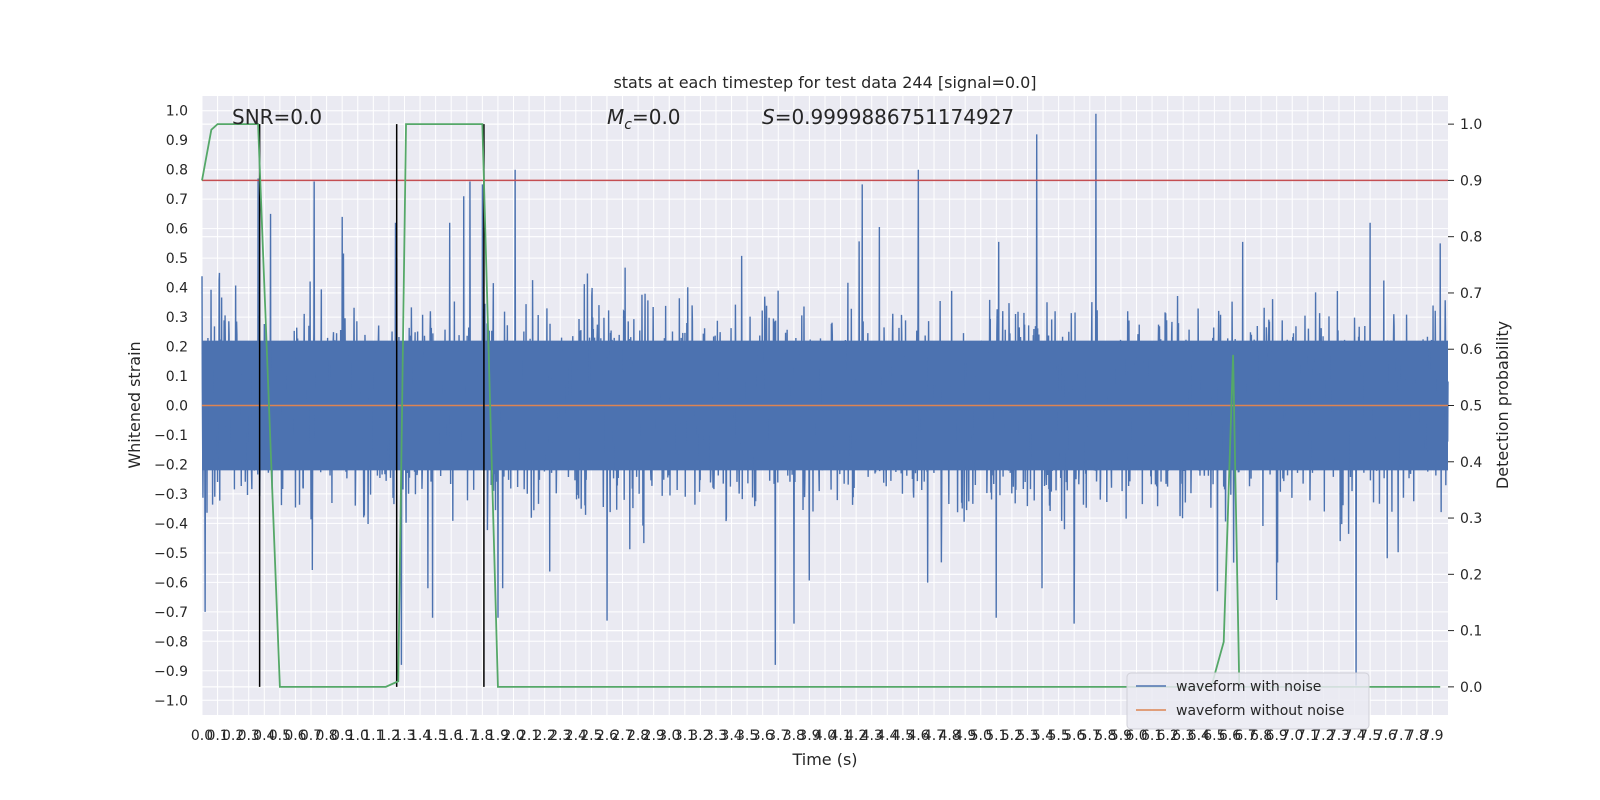 This screenshot has width=1600, height=800. Describe the element at coordinates (794, 736) in the screenshot. I see `x-tick-label: 3.8` at that location.